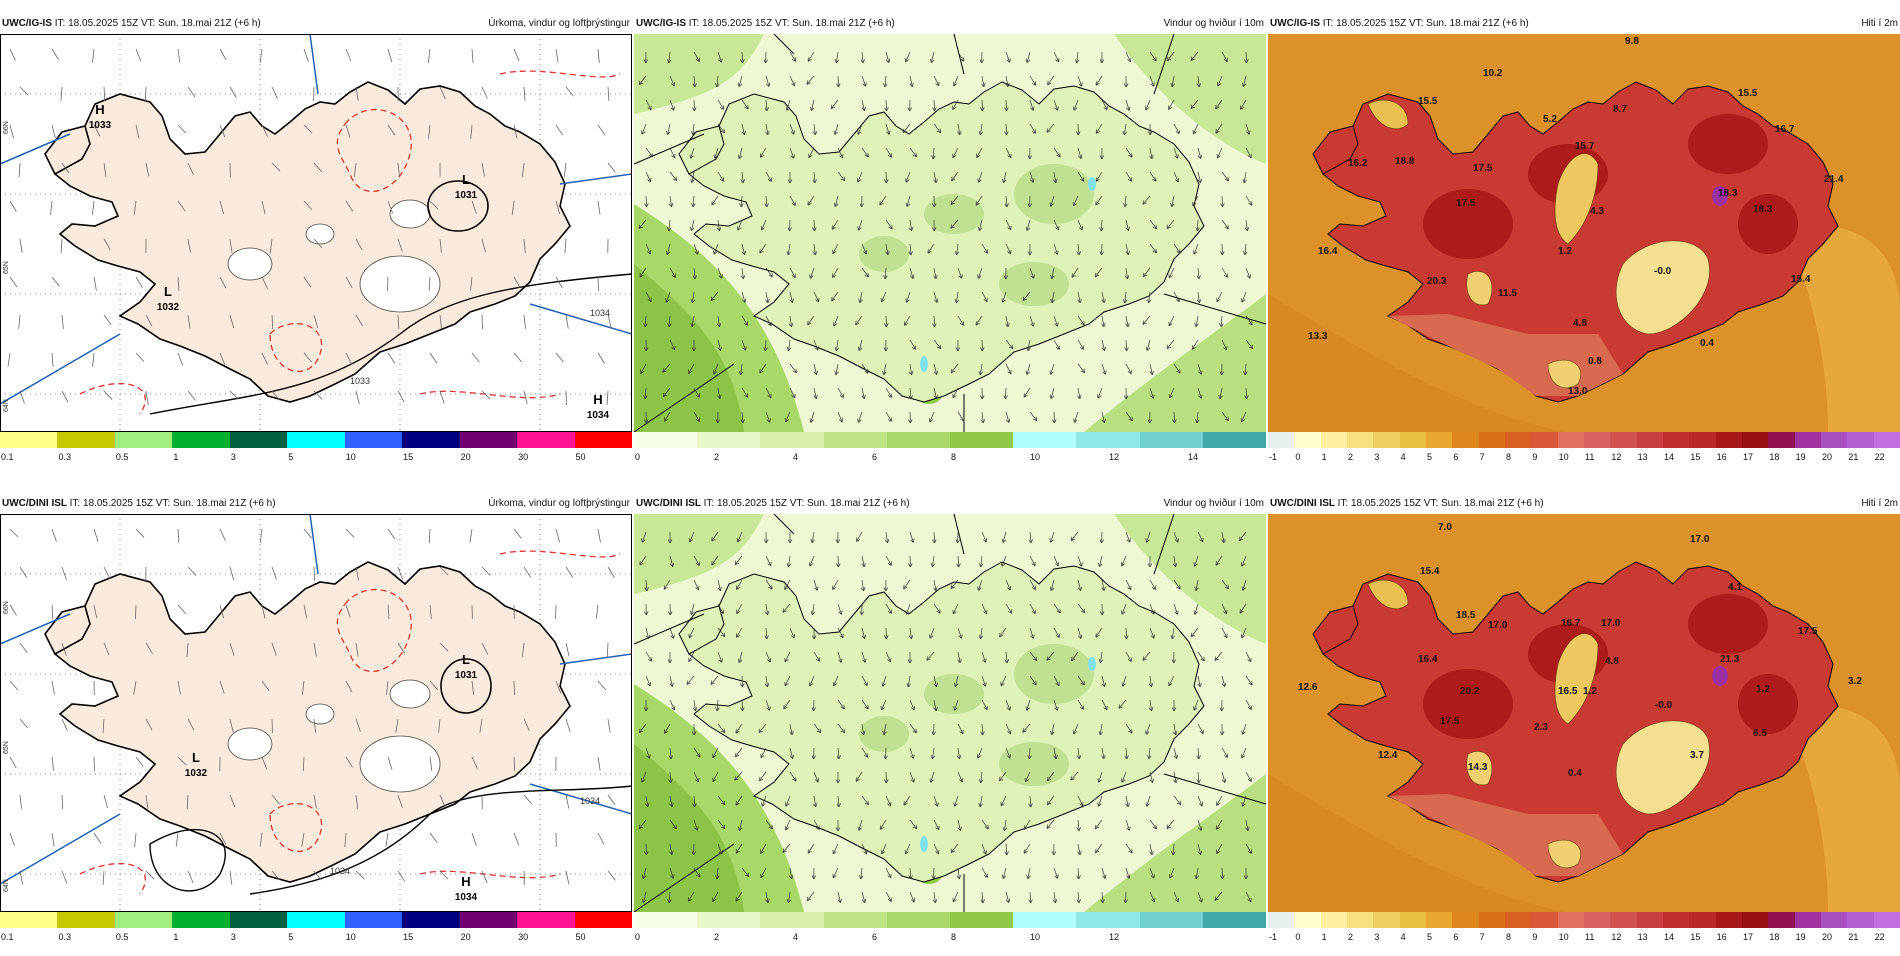 This screenshot has height=956, width=1900. What do you see at coordinates (1507, 293) in the screenshot?
I see `temperature-label: 11.5` at bounding box center [1507, 293].